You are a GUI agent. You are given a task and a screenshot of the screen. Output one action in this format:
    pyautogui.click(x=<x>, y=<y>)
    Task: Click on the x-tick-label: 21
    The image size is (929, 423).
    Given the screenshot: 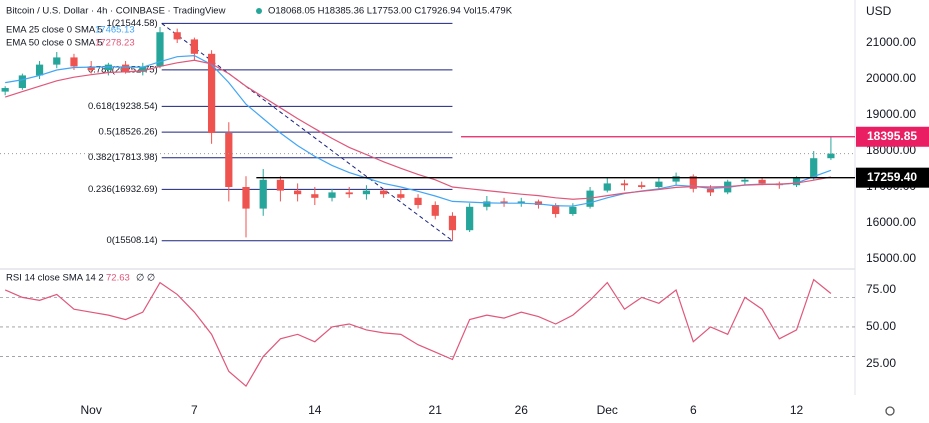 What is the action you would take?
    pyautogui.click(x=436, y=410)
    